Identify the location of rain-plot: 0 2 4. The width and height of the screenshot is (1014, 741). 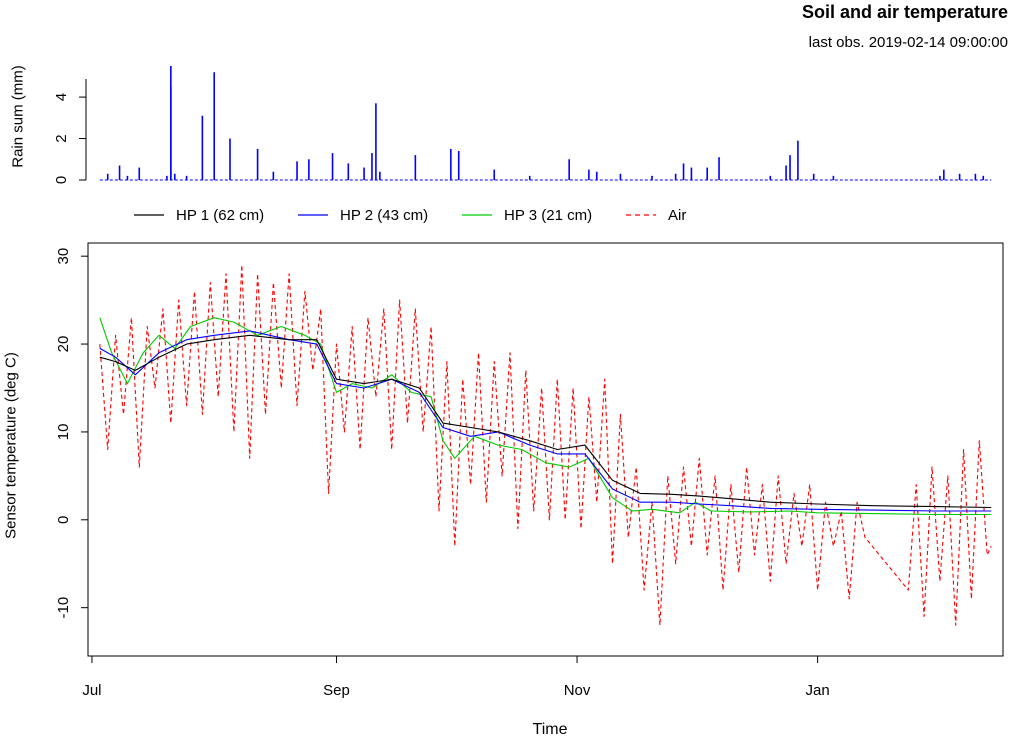
(522, 125).